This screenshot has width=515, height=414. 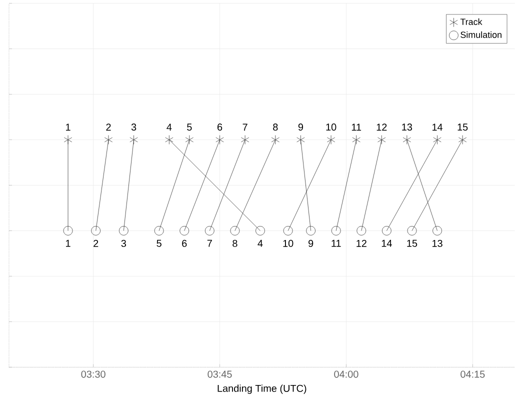 I want to click on x-tick-label: 04:00, so click(x=346, y=374).